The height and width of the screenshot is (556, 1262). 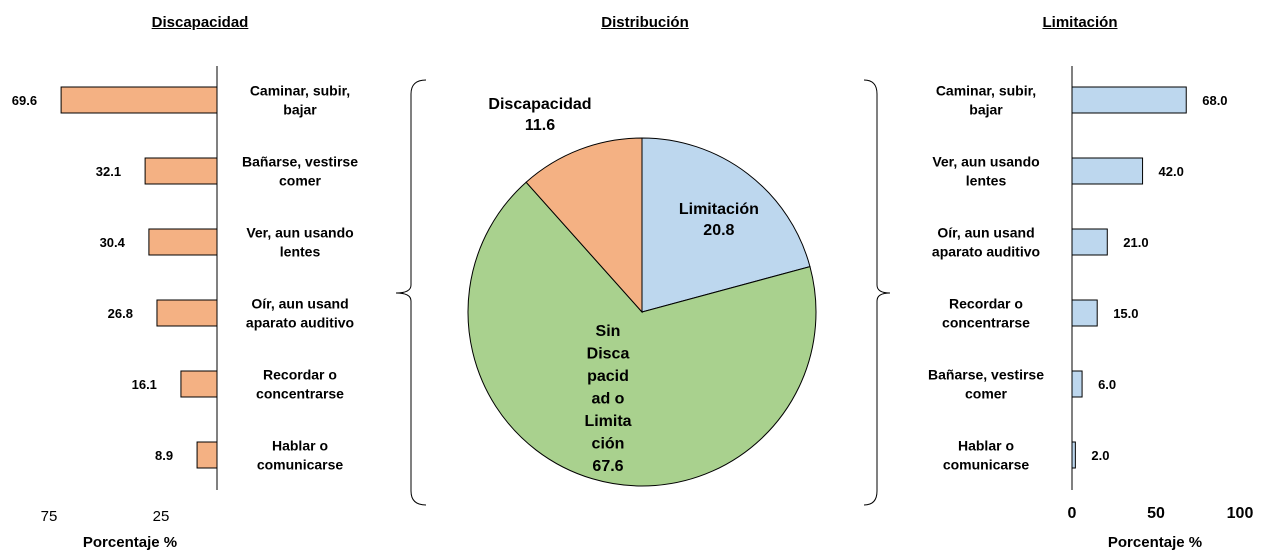 I want to click on left-bar-value-label: 32.1, so click(x=108, y=171).